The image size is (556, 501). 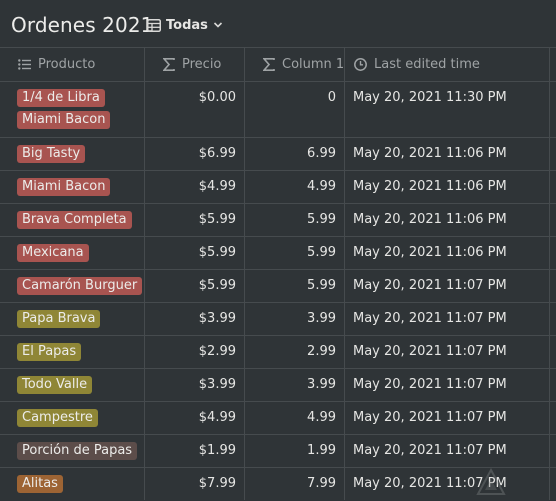 I want to click on table-header: Producto Precio Column 1, so click(x=278, y=64).